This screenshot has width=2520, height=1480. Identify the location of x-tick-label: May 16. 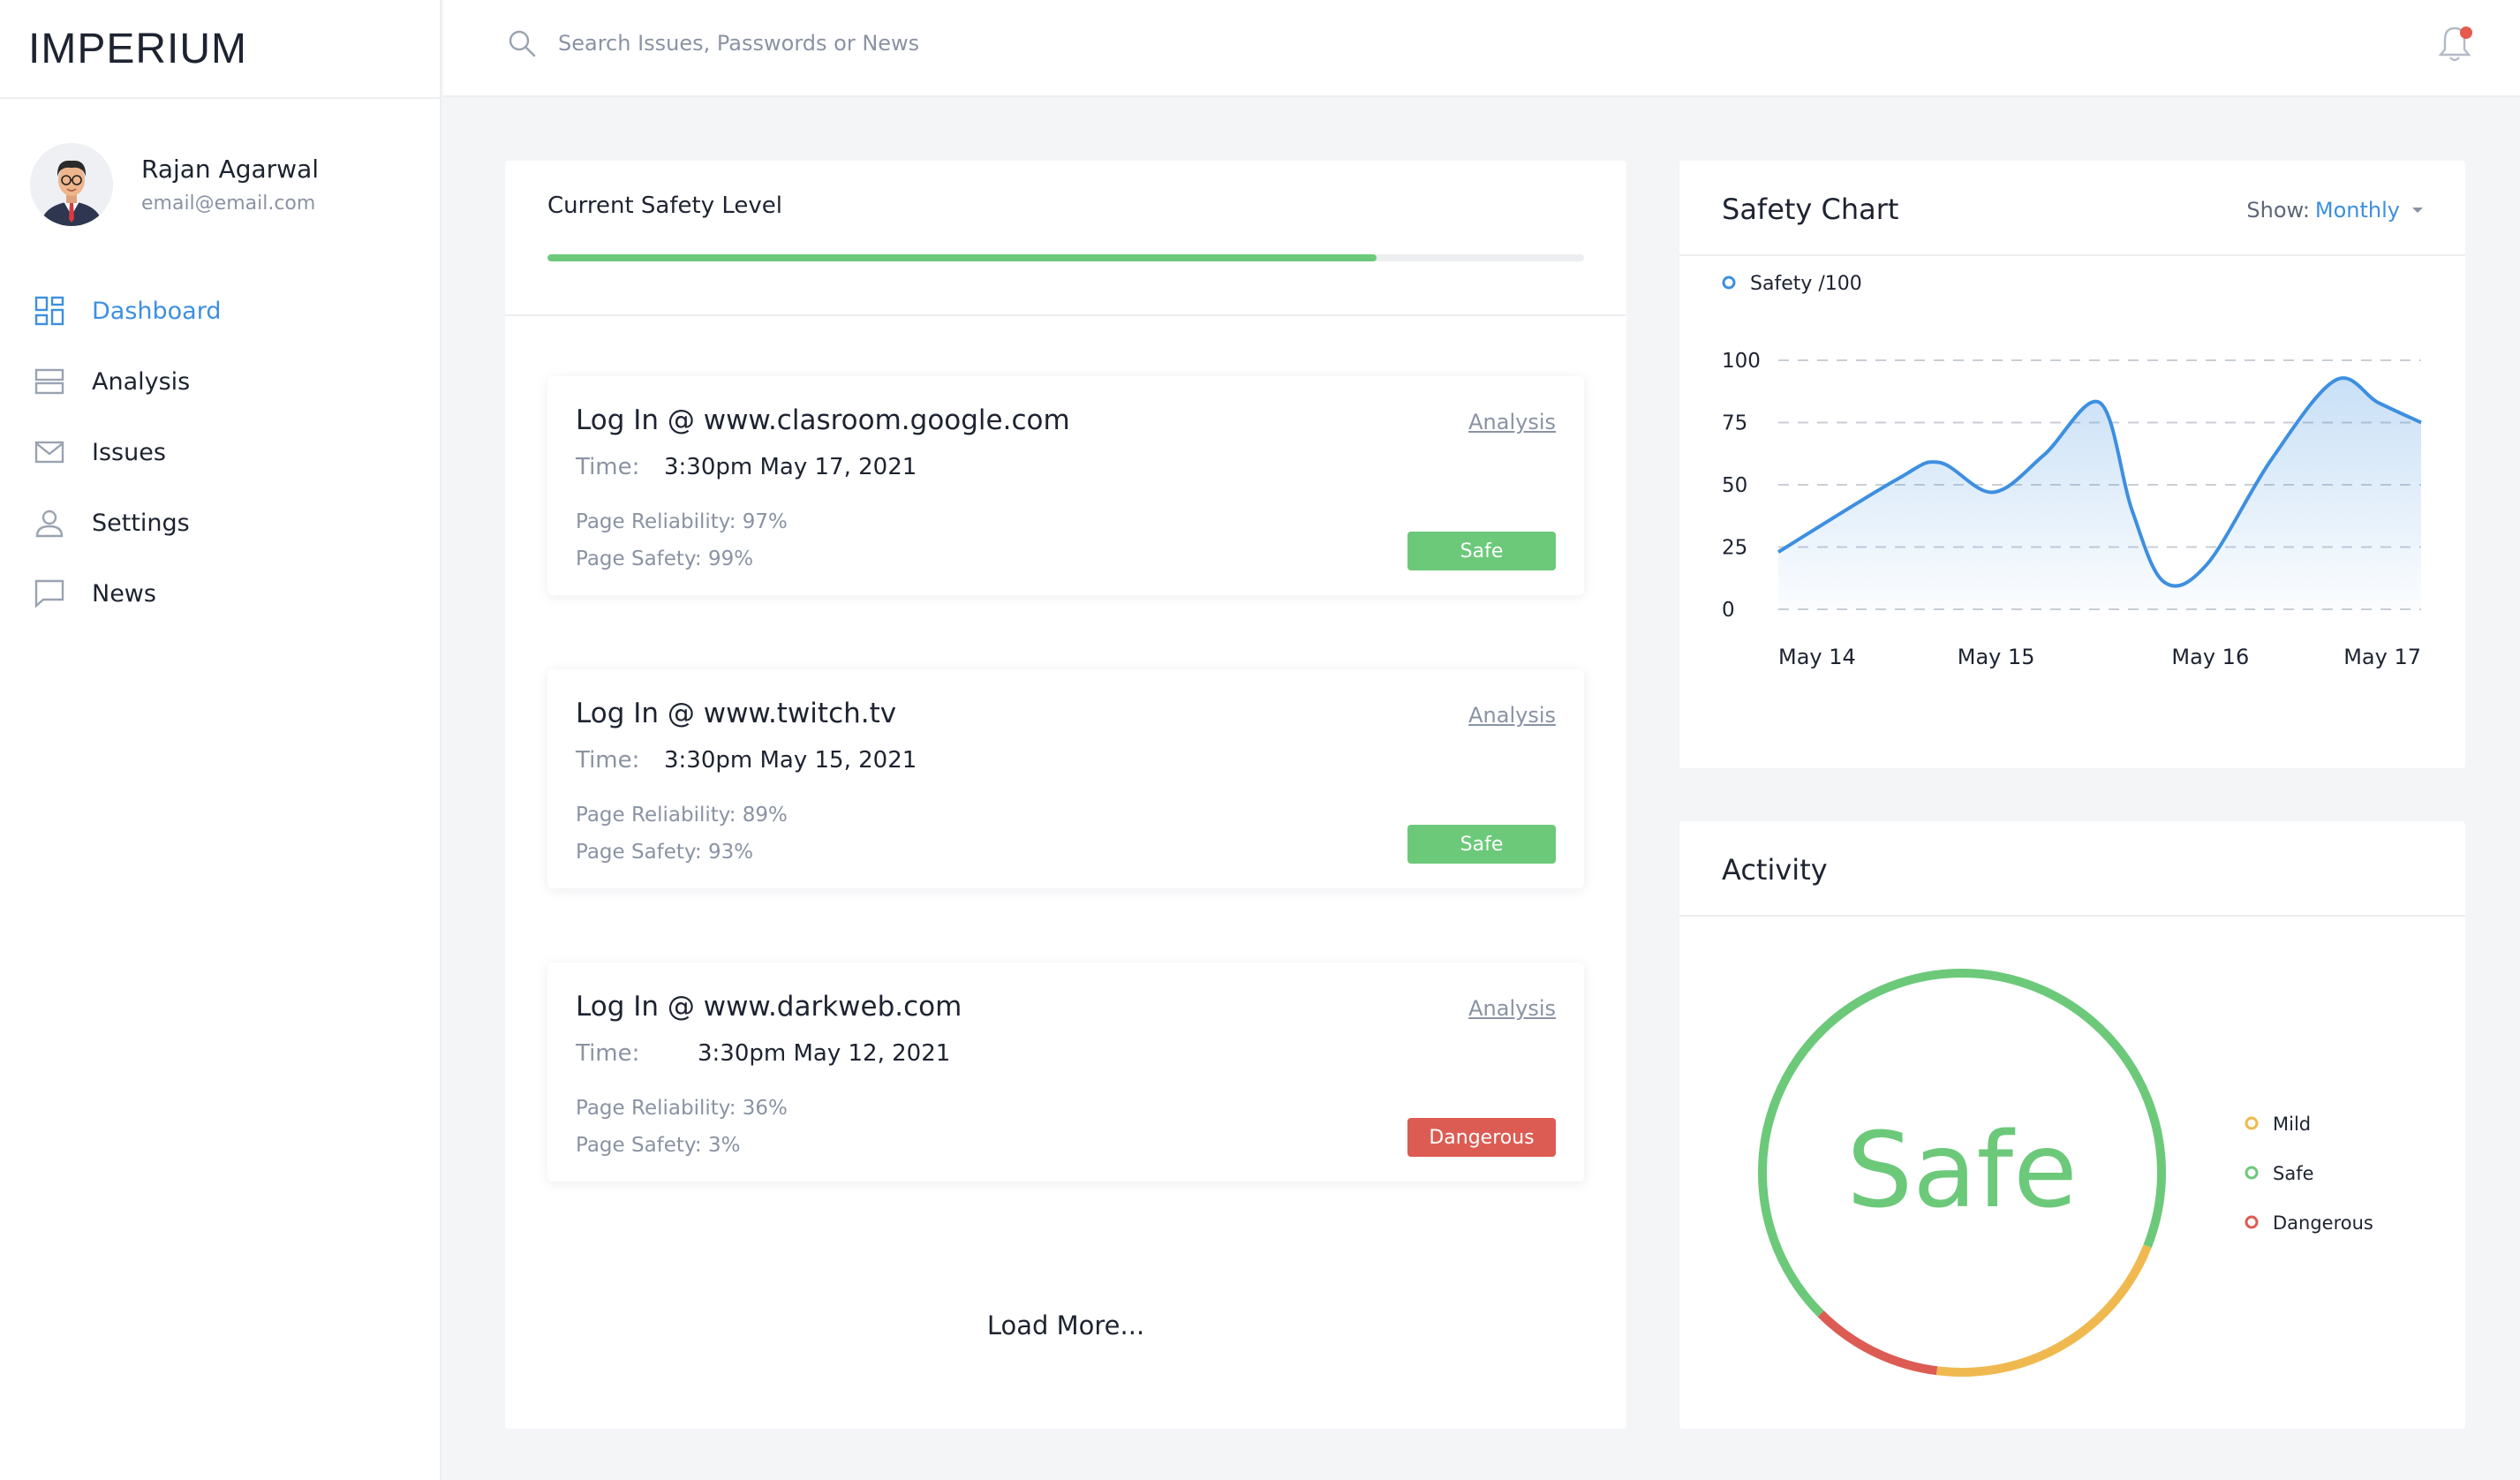
(2210, 657).